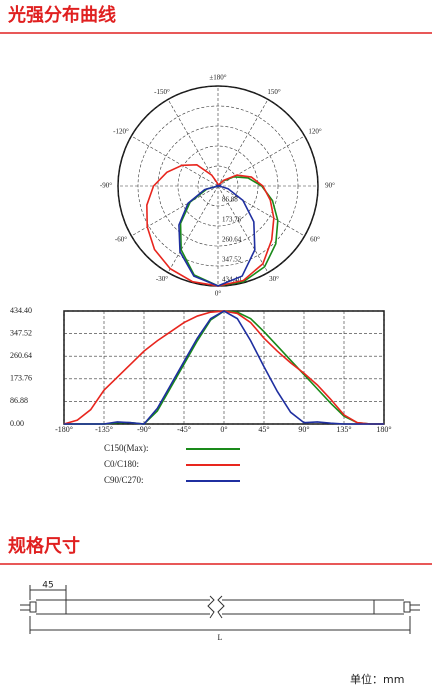 The image size is (432, 696). What do you see at coordinates (315, 240) in the screenshot?
I see `angle-tick-label: 60°` at bounding box center [315, 240].